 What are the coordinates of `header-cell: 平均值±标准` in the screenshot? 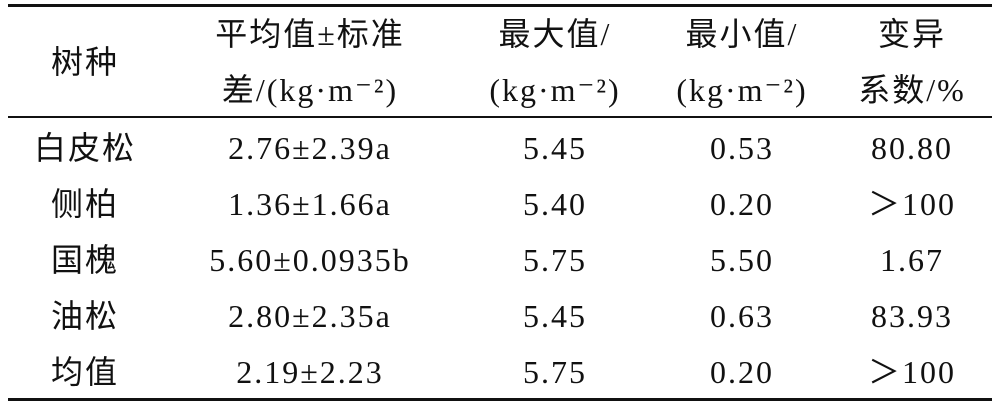 It's located at (310, 34).